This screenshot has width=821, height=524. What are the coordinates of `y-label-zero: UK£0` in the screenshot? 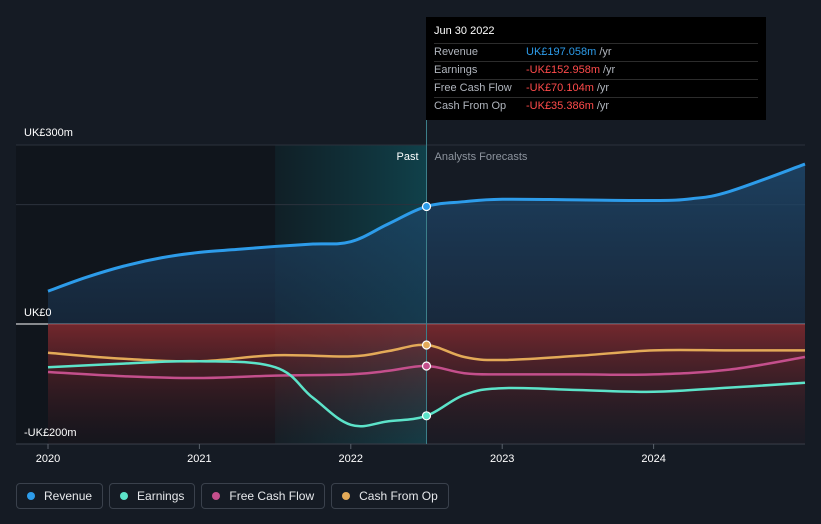 It's located at (38, 313).